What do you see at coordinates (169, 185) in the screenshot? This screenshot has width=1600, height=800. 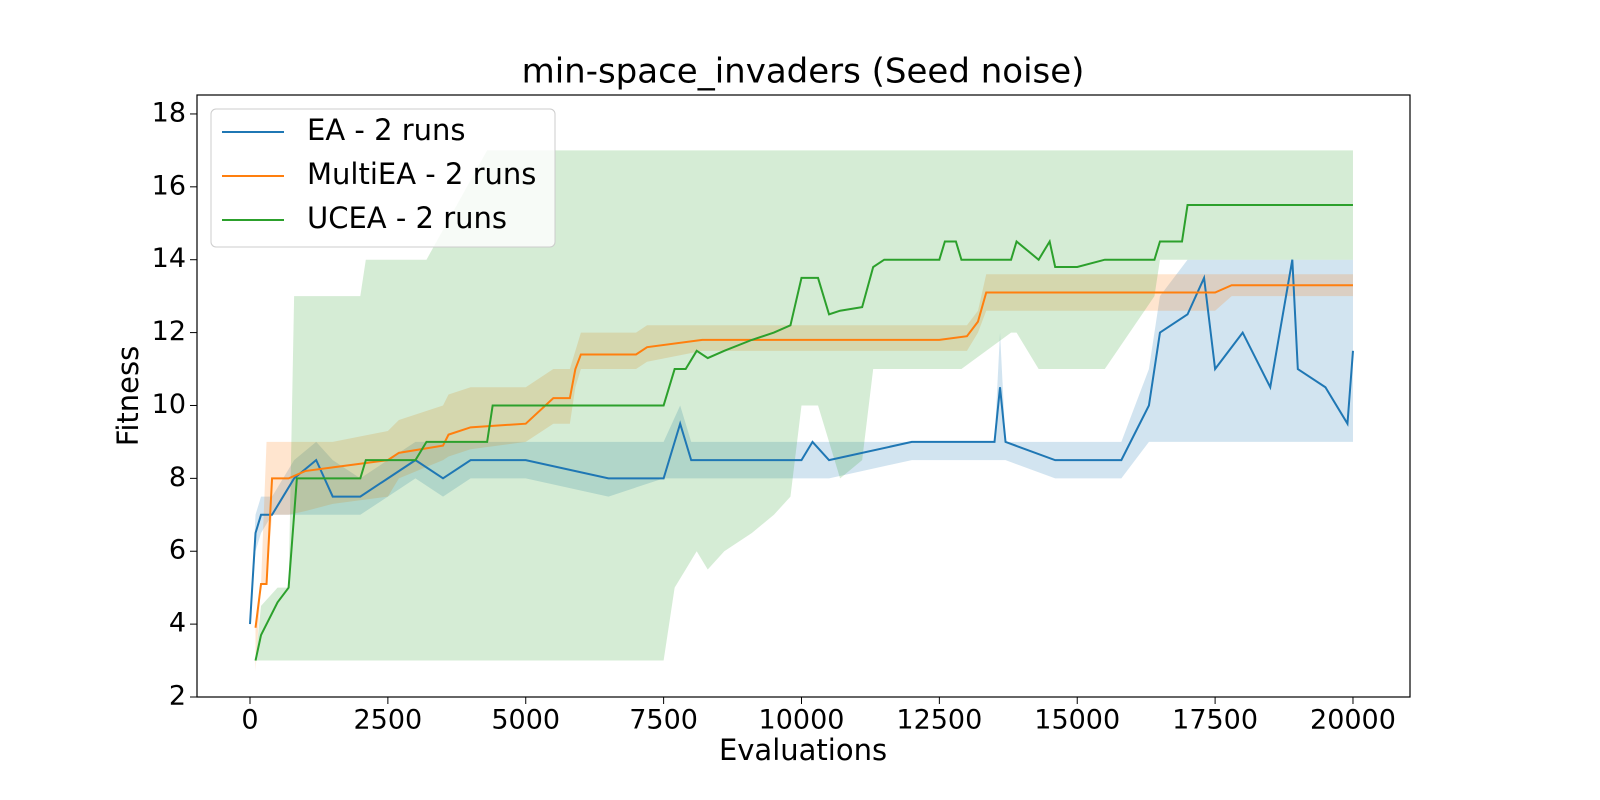 I see `y-tick-label: 16` at bounding box center [169, 185].